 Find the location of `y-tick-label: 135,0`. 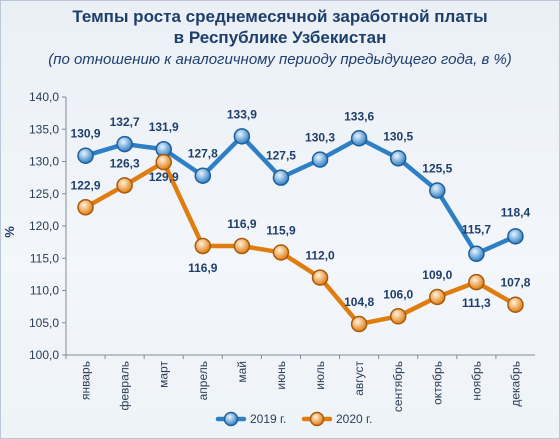

y-tick-label: 135,0 is located at coordinates (44, 129).